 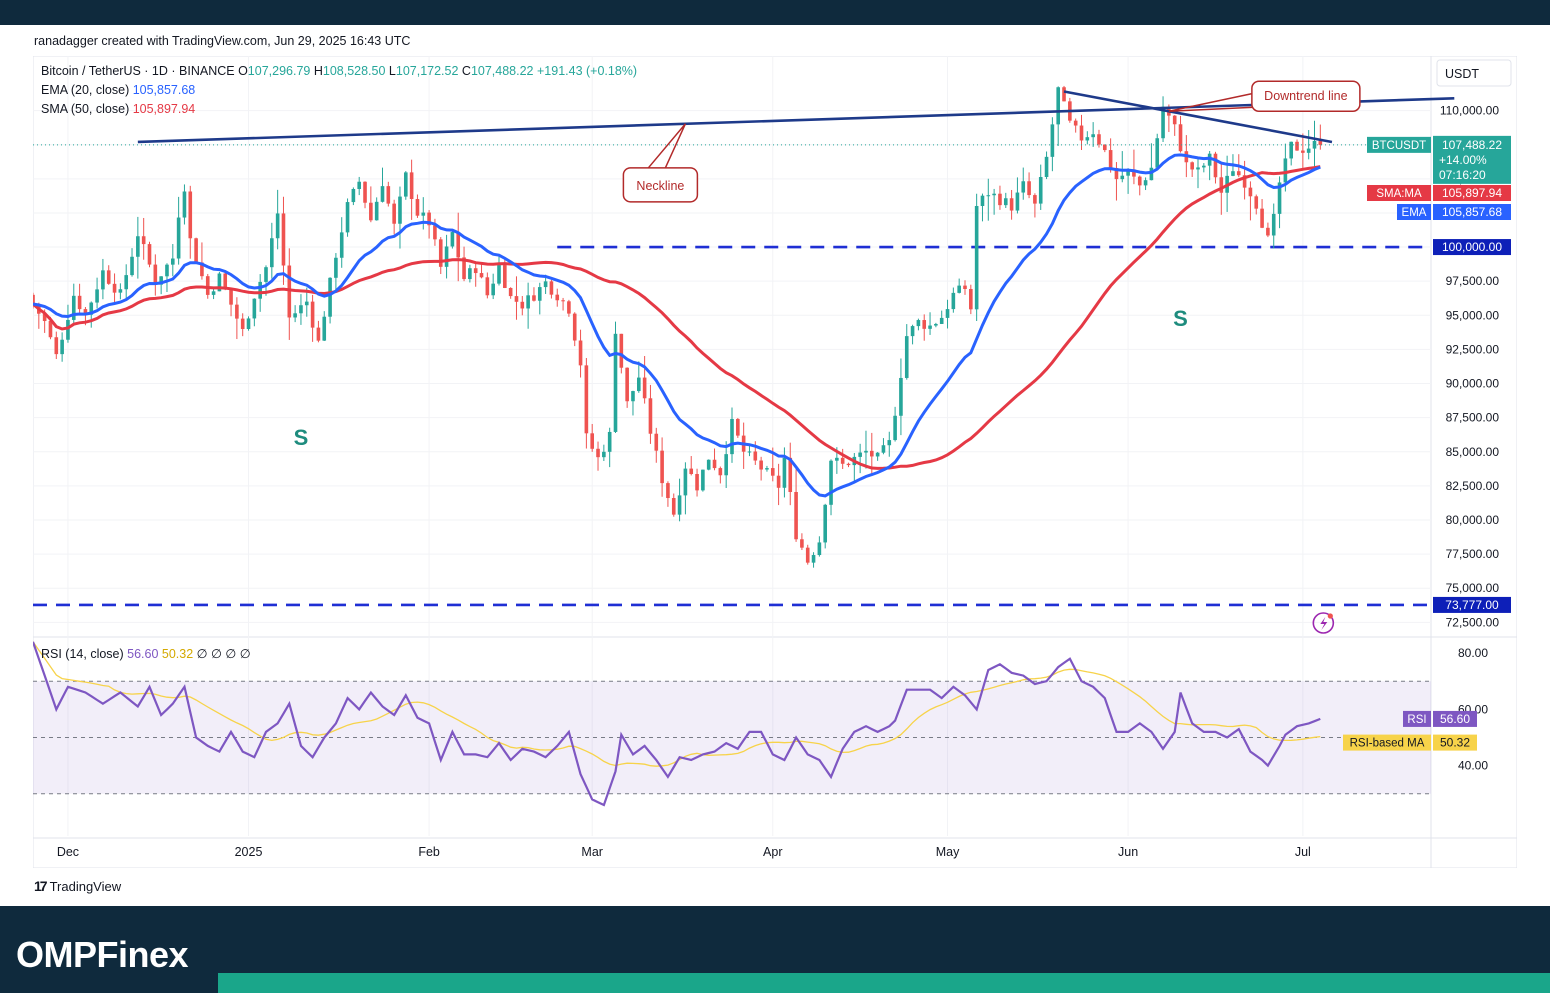 I want to click on price-axis-label: 95,000.00, so click(x=1473, y=315).